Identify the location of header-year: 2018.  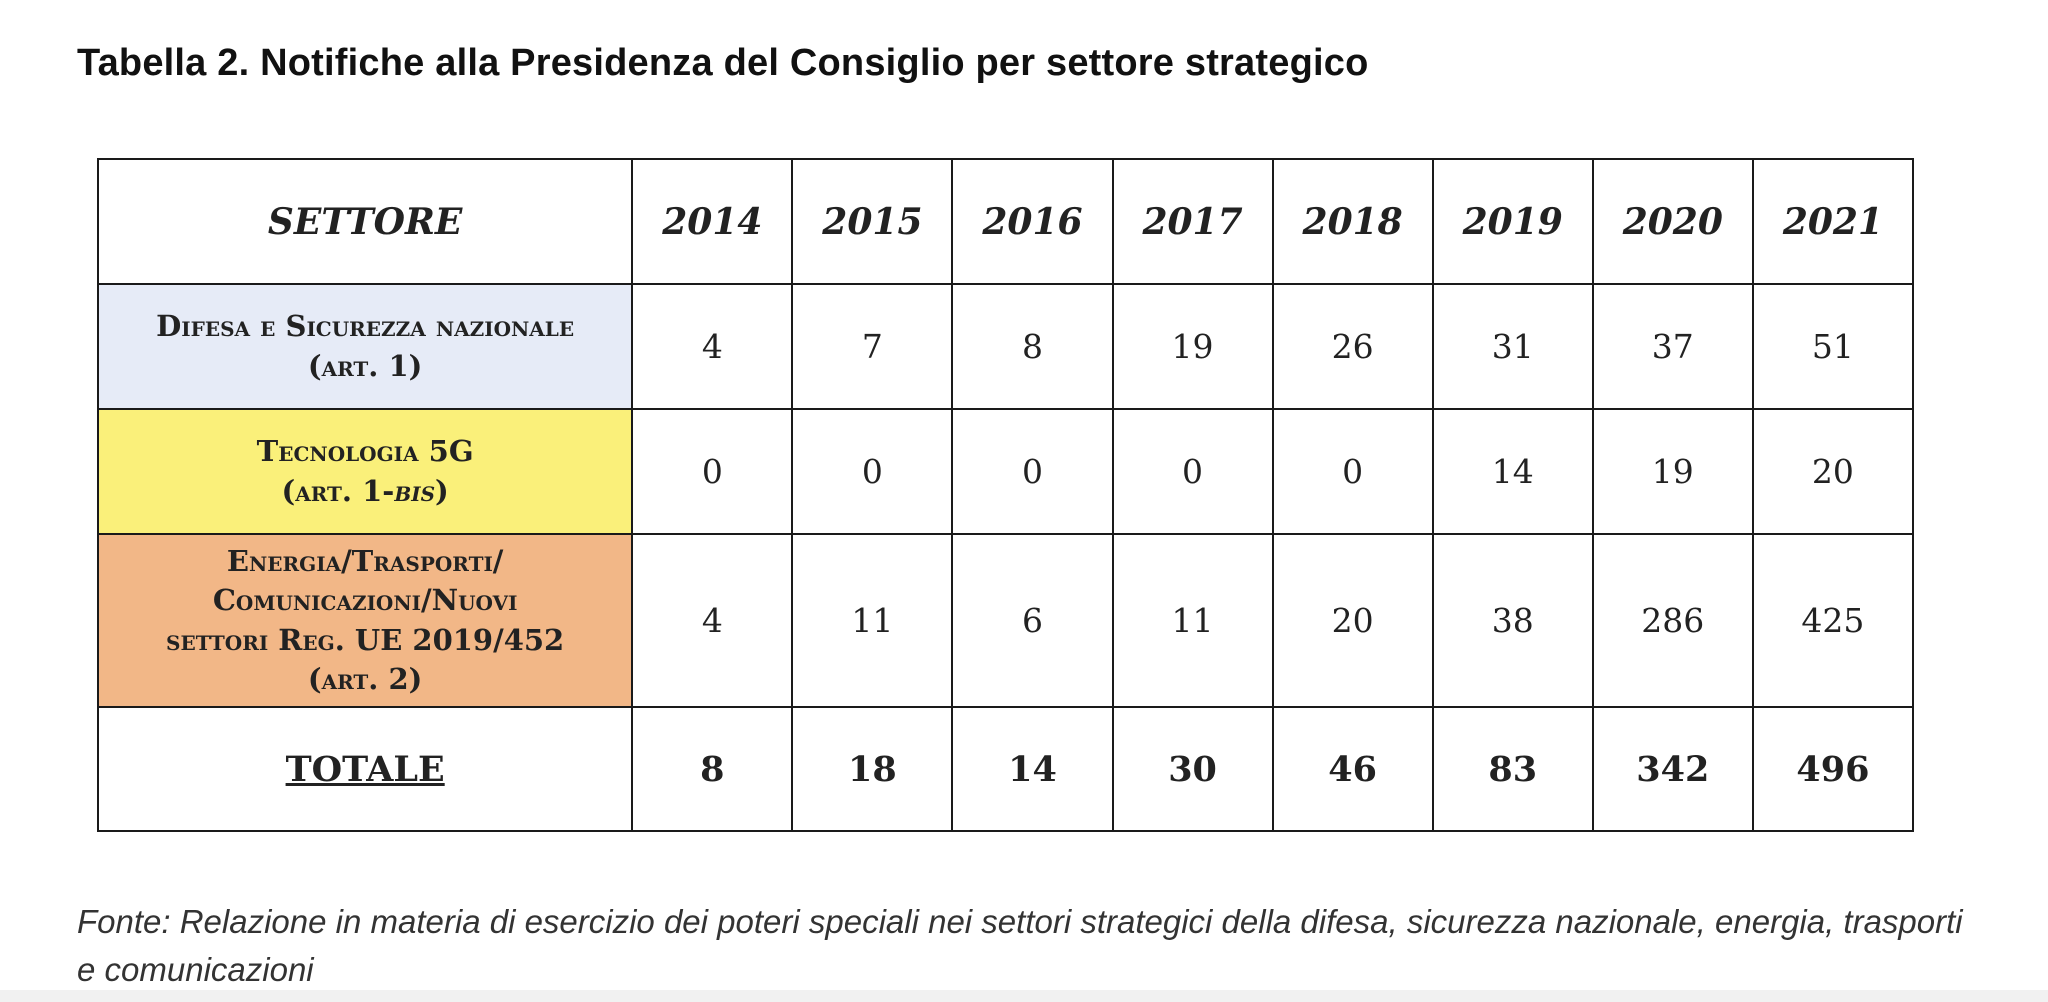
(1352, 221).